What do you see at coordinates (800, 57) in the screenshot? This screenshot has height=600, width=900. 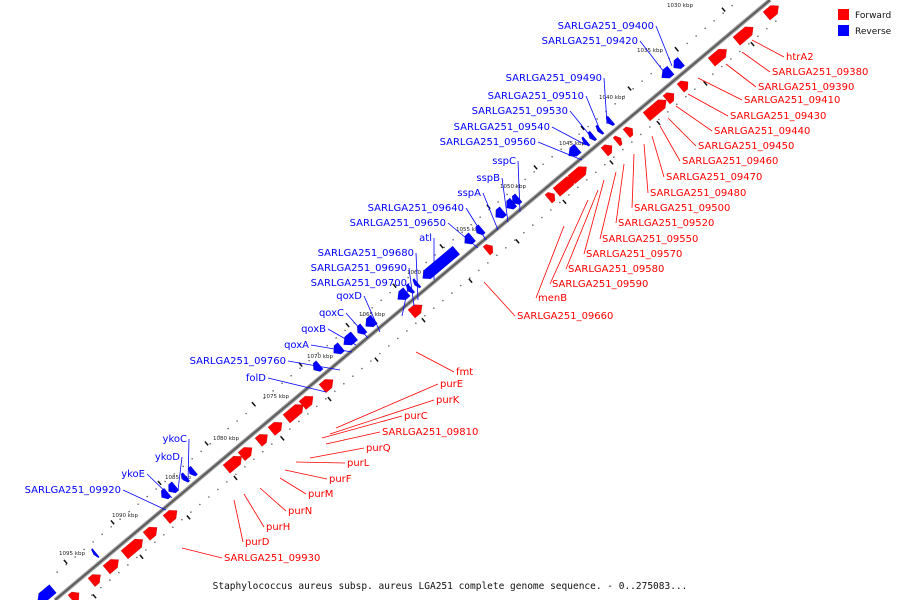 I see `forward-gene-label: htrA2` at bounding box center [800, 57].